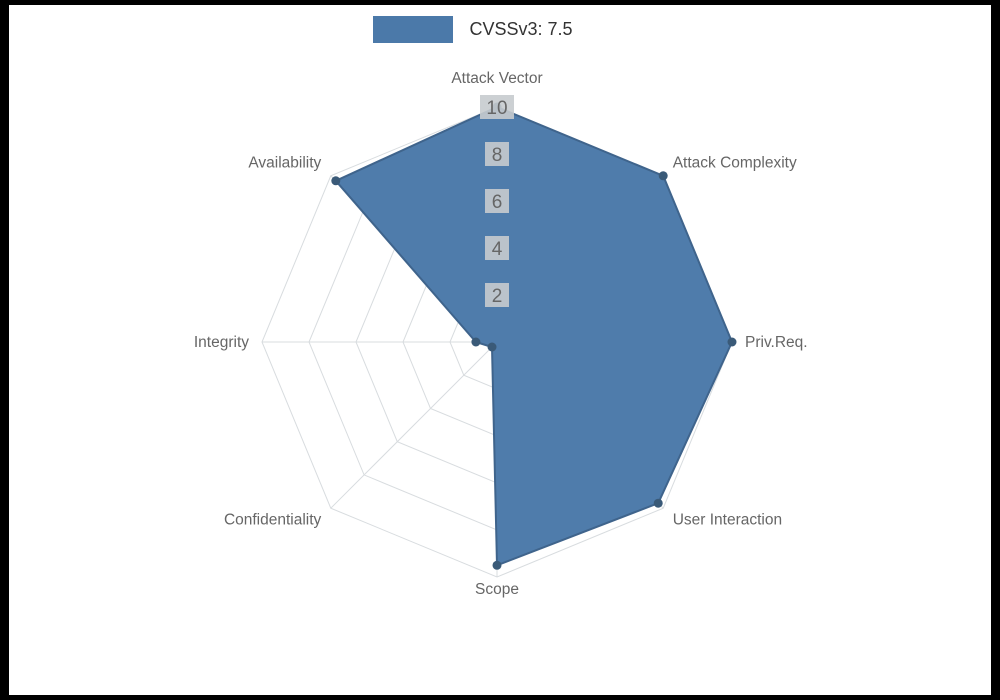  What do you see at coordinates (727, 520) in the screenshot?
I see `axis-label: User Interaction` at bounding box center [727, 520].